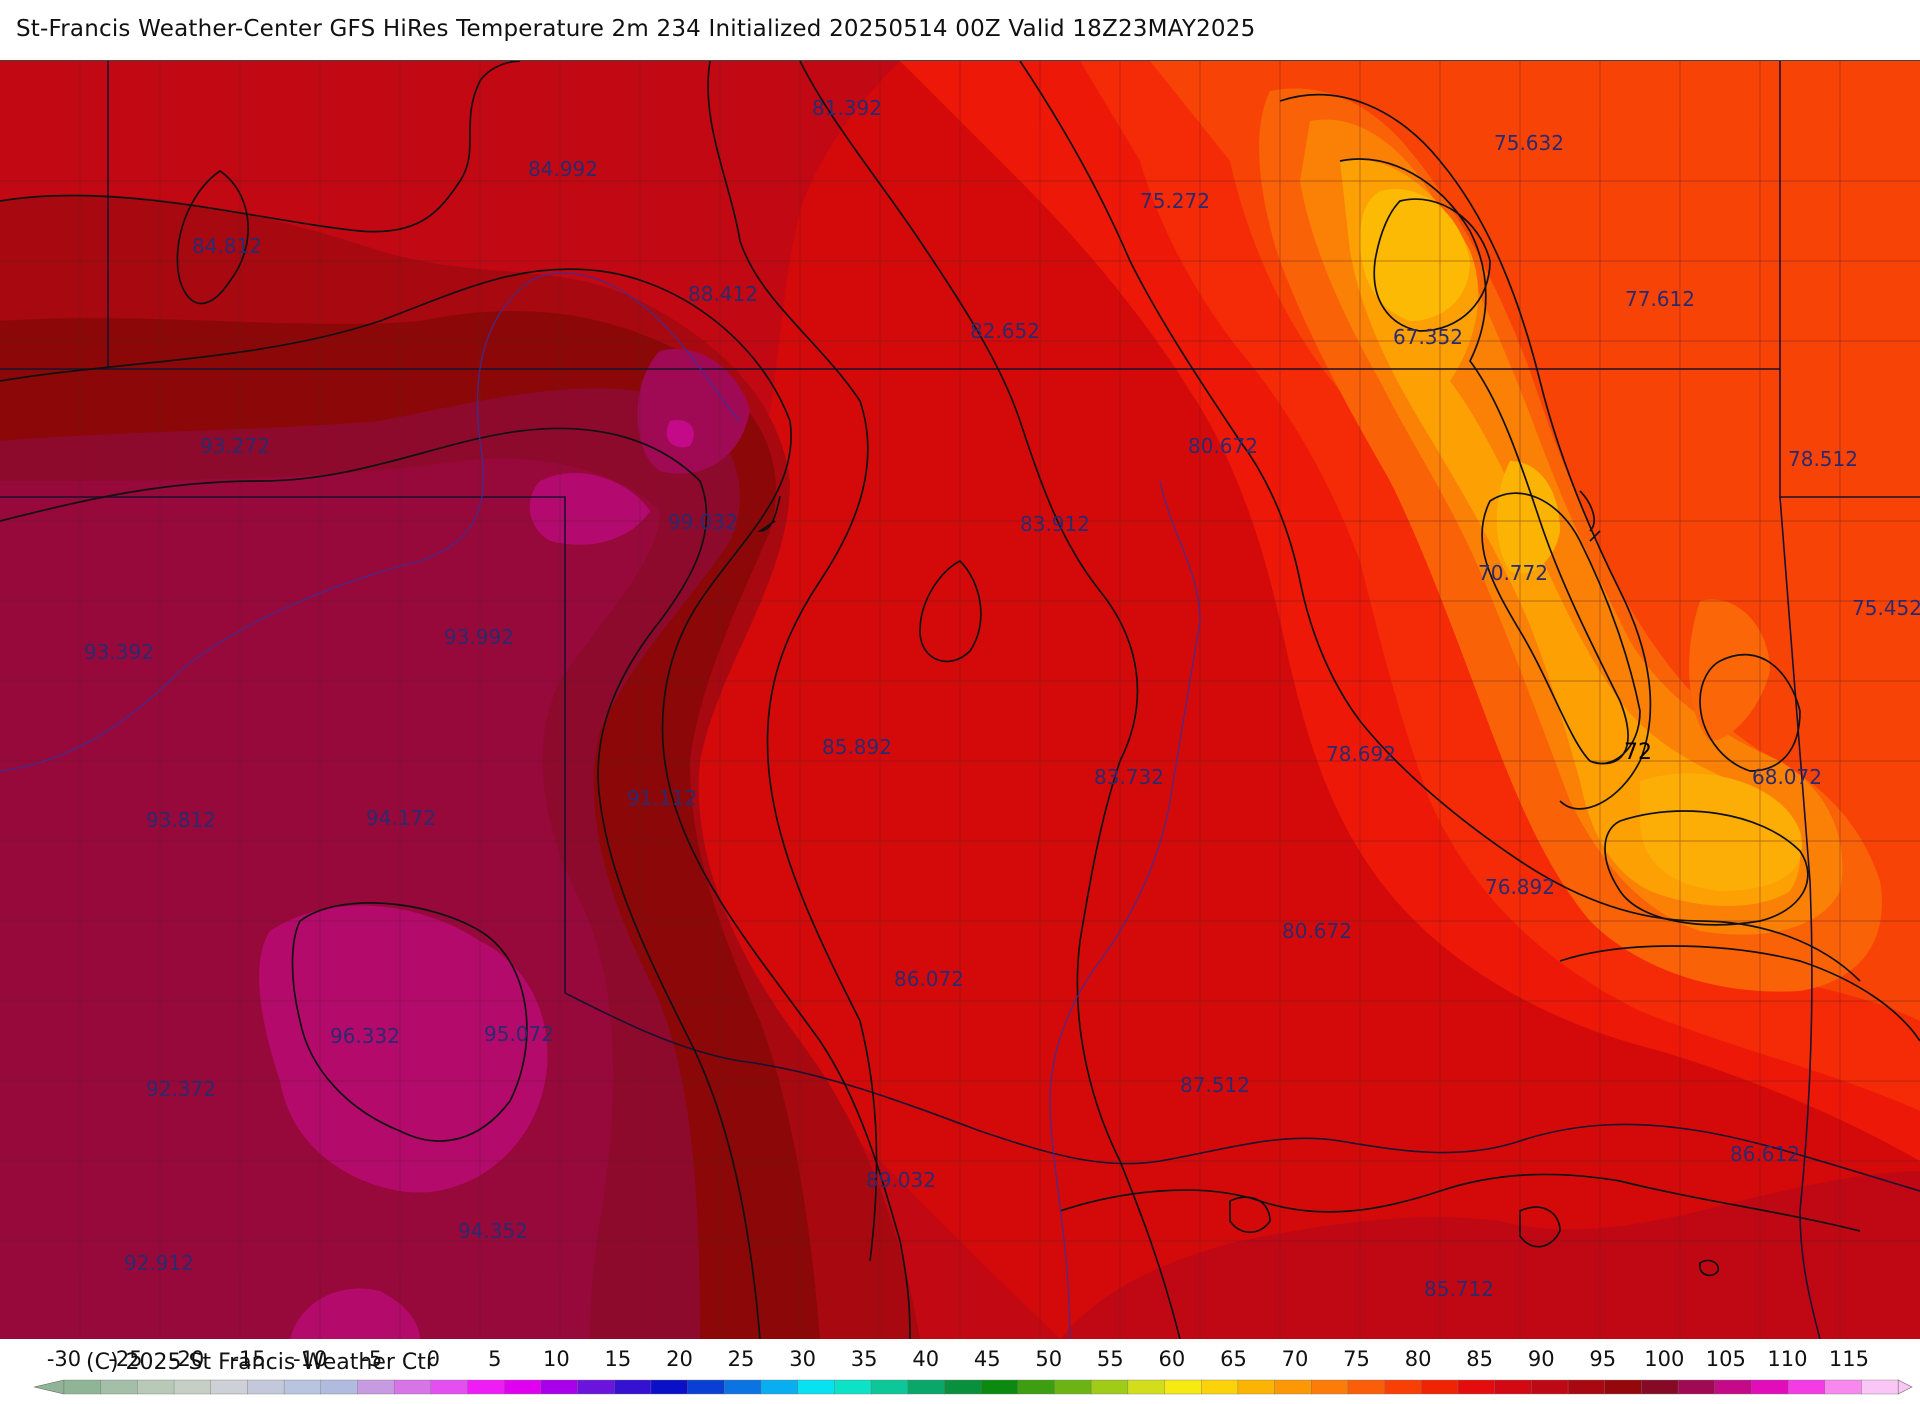  What do you see at coordinates (847, 108) in the screenshot?
I see `temp-label: 81.392` at bounding box center [847, 108].